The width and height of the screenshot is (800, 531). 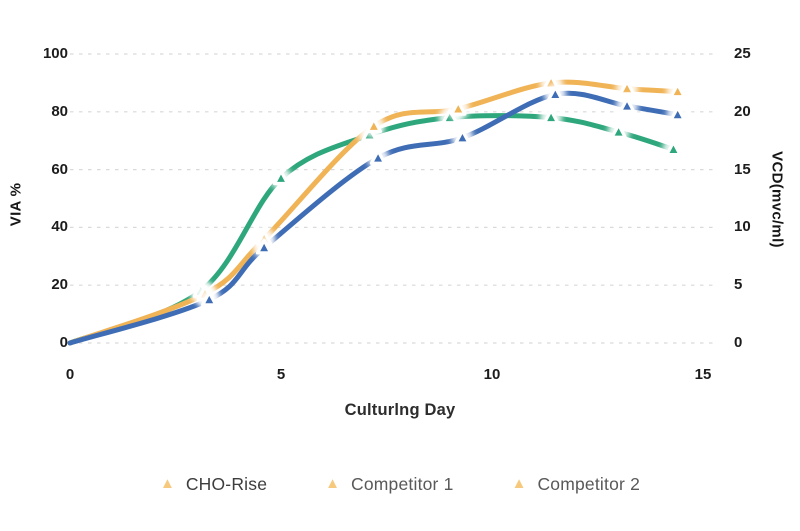 I want to click on y-axis-tick-right: 10, so click(x=742, y=227).